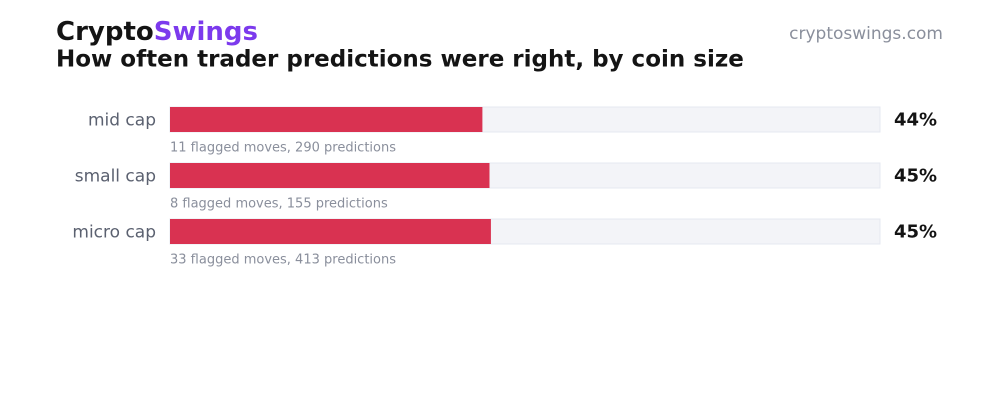  What do you see at coordinates (115, 177) in the screenshot?
I see `category-label: small cap` at bounding box center [115, 177].